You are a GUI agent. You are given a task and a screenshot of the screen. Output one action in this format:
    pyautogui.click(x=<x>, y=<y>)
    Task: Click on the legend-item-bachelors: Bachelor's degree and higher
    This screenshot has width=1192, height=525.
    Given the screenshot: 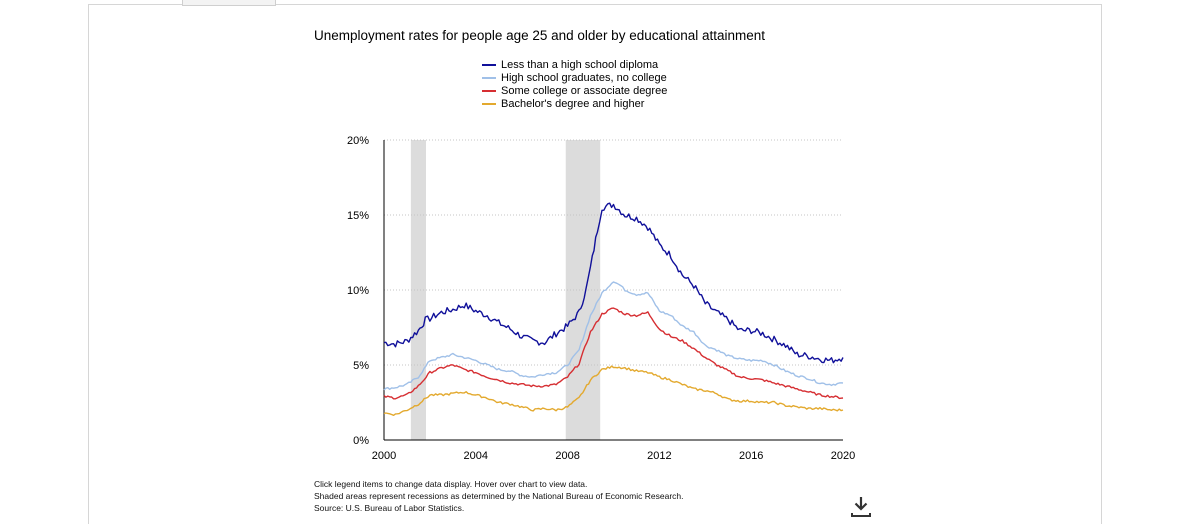 What is the action you would take?
    pyautogui.click(x=574, y=103)
    